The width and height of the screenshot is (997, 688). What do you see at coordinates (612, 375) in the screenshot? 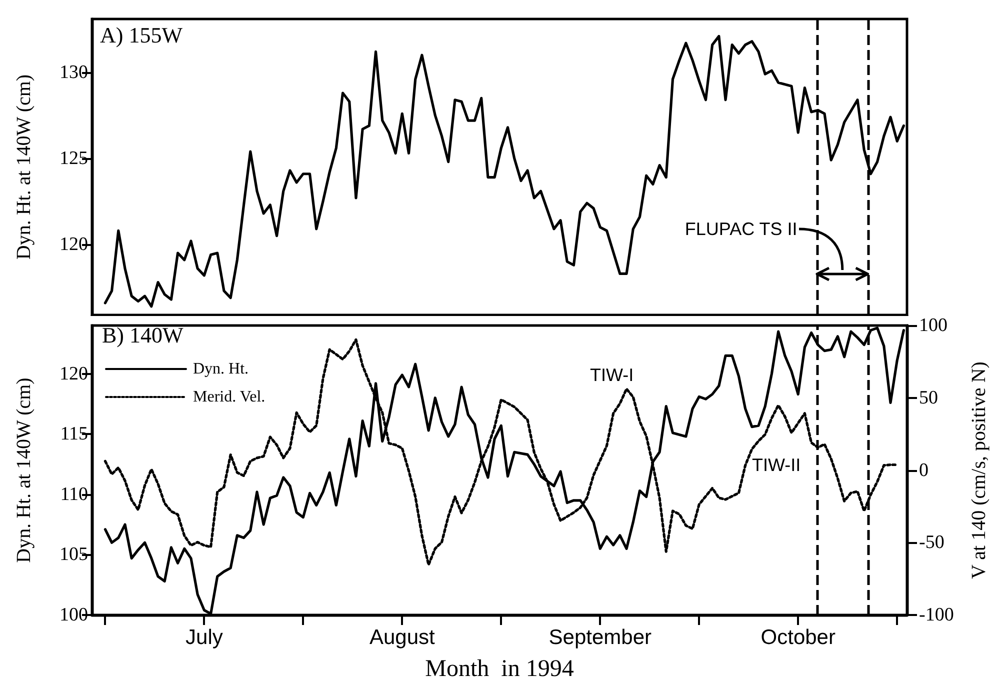
I see `annotation: TIW-I` at bounding box center [612, 375].